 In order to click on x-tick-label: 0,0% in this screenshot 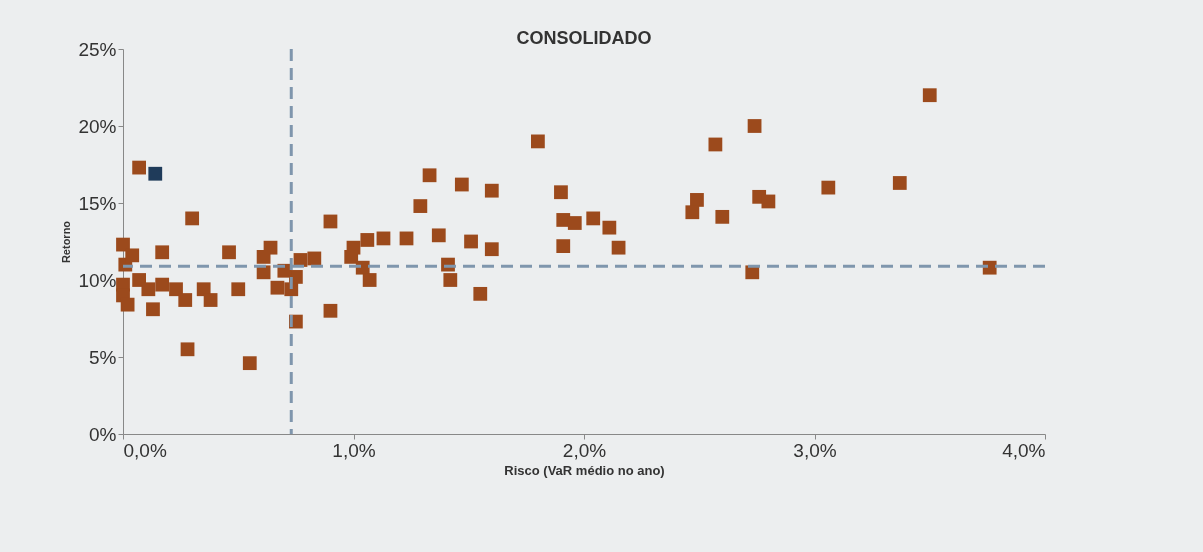, I will do `click(145, 450)`.